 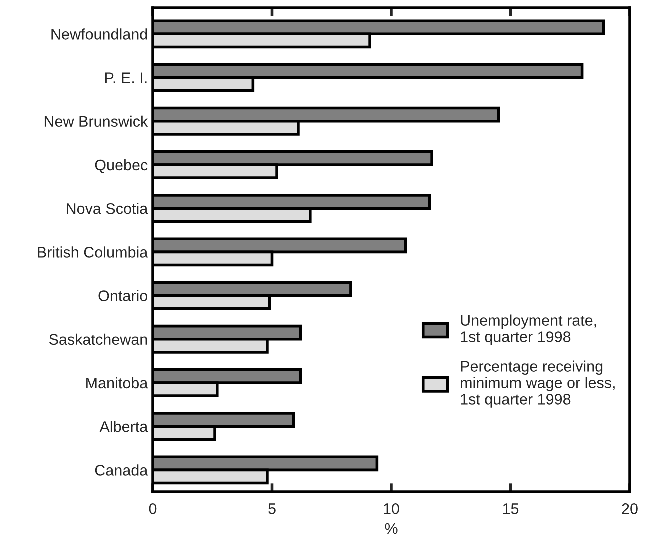 I want to click on x-tick-label: 20, so click(x=630, y=509).